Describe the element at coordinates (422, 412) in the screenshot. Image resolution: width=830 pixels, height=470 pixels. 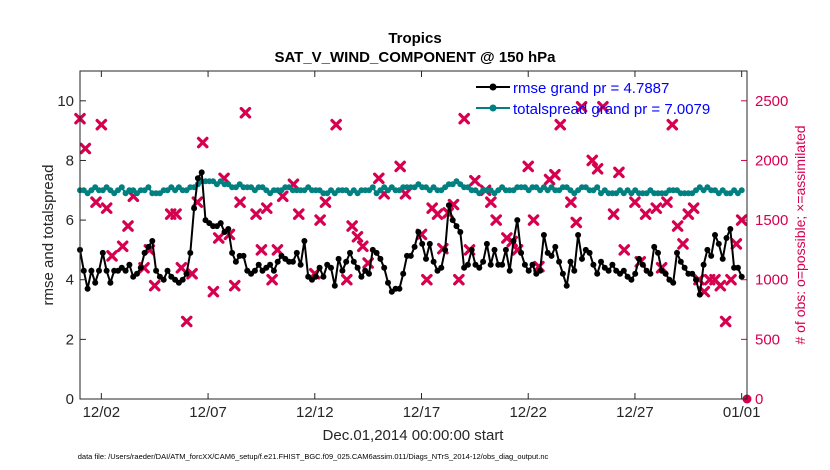
I see `x-tick-label: 12/17` at that location.